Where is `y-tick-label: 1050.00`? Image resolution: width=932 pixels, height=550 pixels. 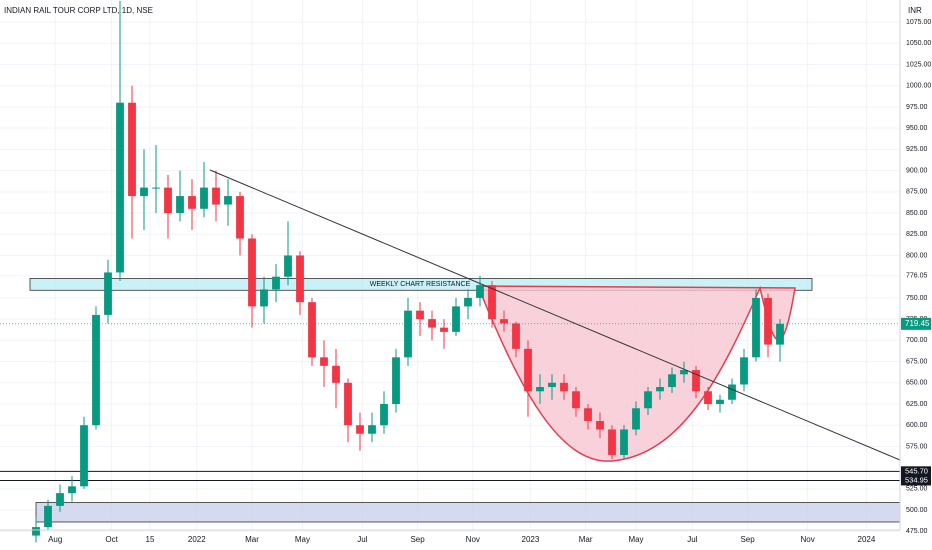 y-tick-label: 1050.00 is located at coordinates (918, 43).